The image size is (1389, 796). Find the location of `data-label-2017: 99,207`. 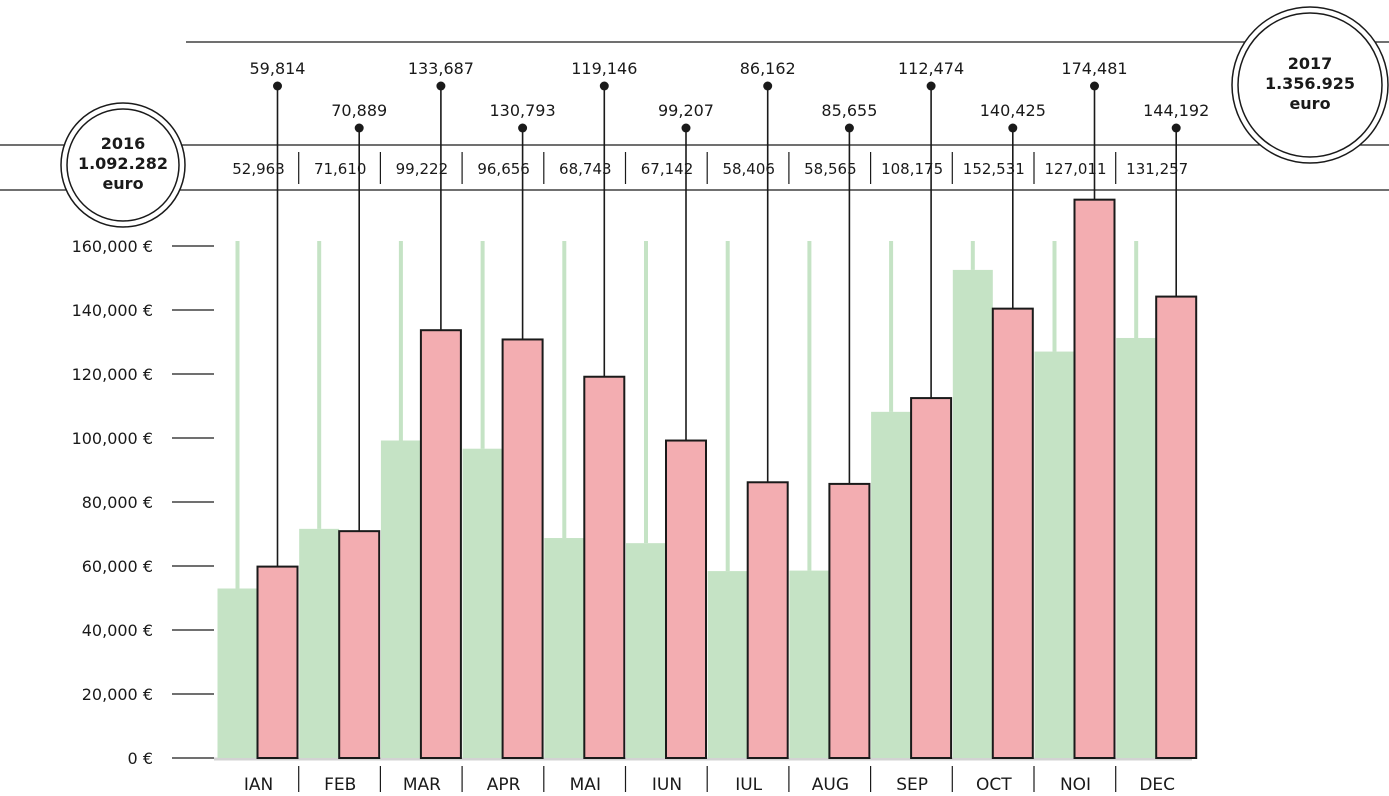

data-label-2017: 99,207 is located at coordinates (686, 110).